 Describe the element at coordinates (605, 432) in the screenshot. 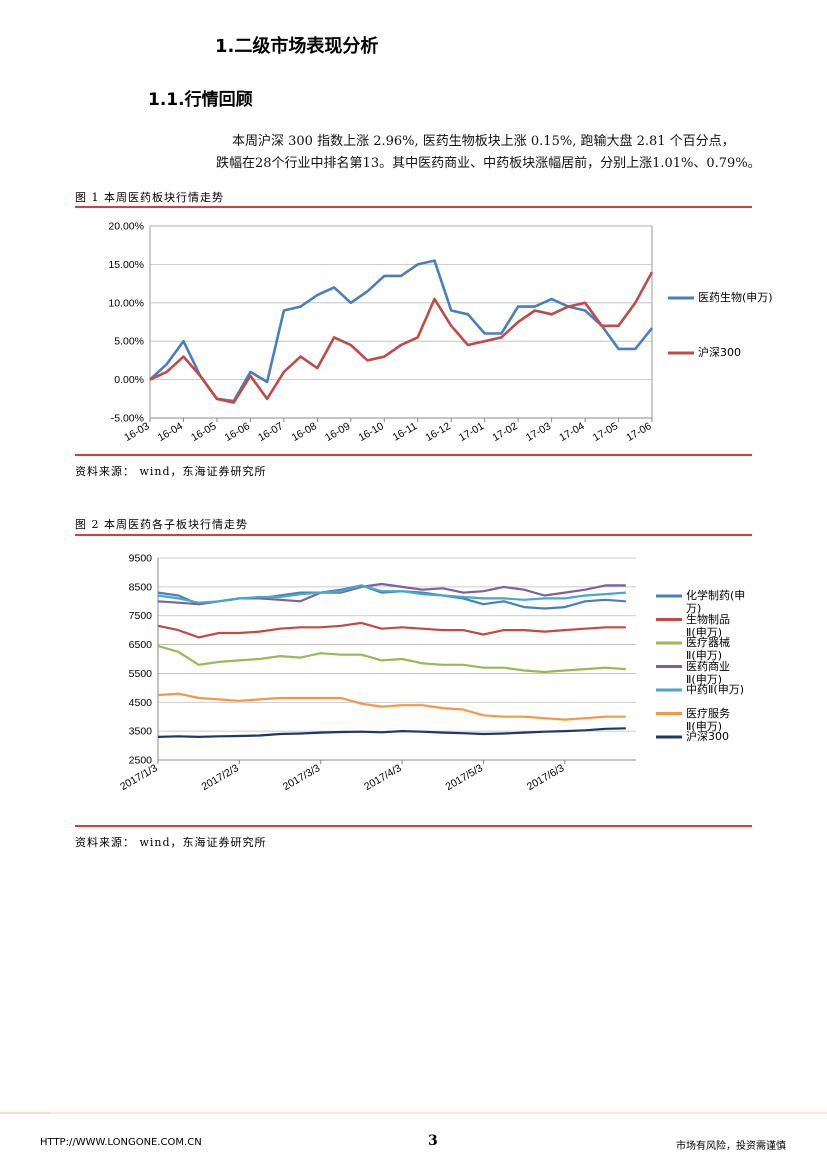

I see `x-tick-label: 17-05` at that location.